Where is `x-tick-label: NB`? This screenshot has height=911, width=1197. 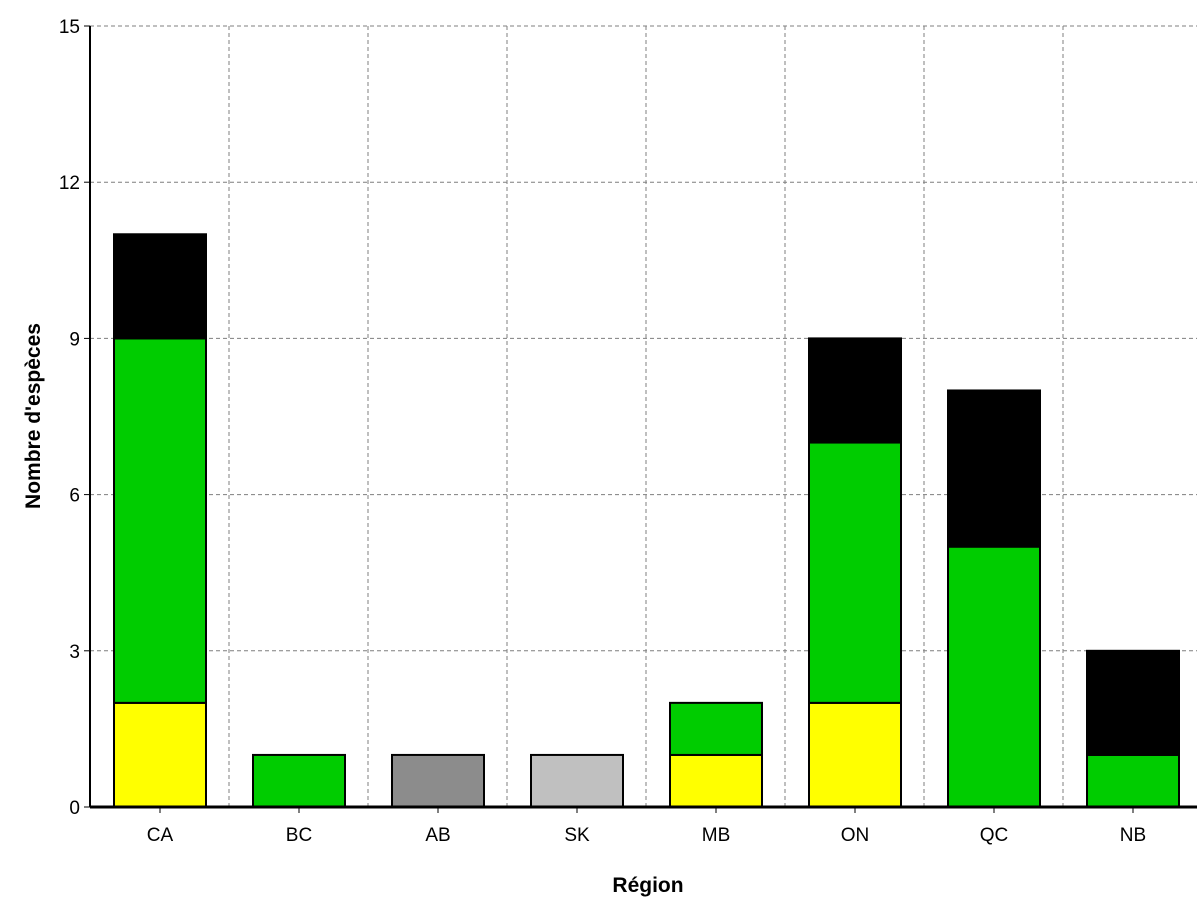
x-tick-label: NB is located at coordinates (1133, 835).